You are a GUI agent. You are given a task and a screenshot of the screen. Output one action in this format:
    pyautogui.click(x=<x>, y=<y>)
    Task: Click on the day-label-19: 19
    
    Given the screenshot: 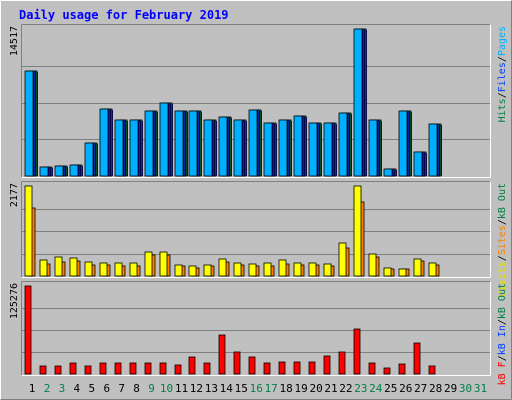 What is the action you would take?
    pyautogui.click(x=300, y=388)
    